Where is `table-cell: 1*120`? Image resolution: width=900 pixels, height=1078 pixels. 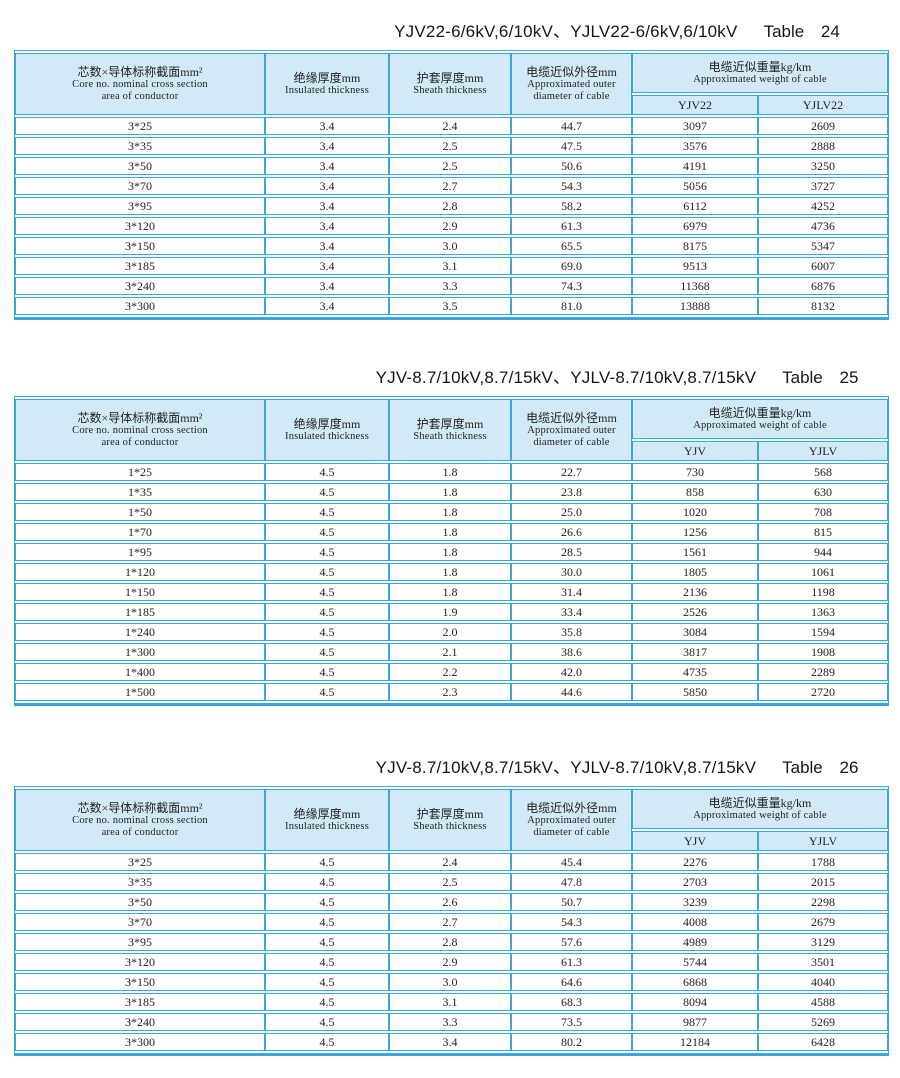
table-cell: 1*120 is located at coordinates (140, 572).